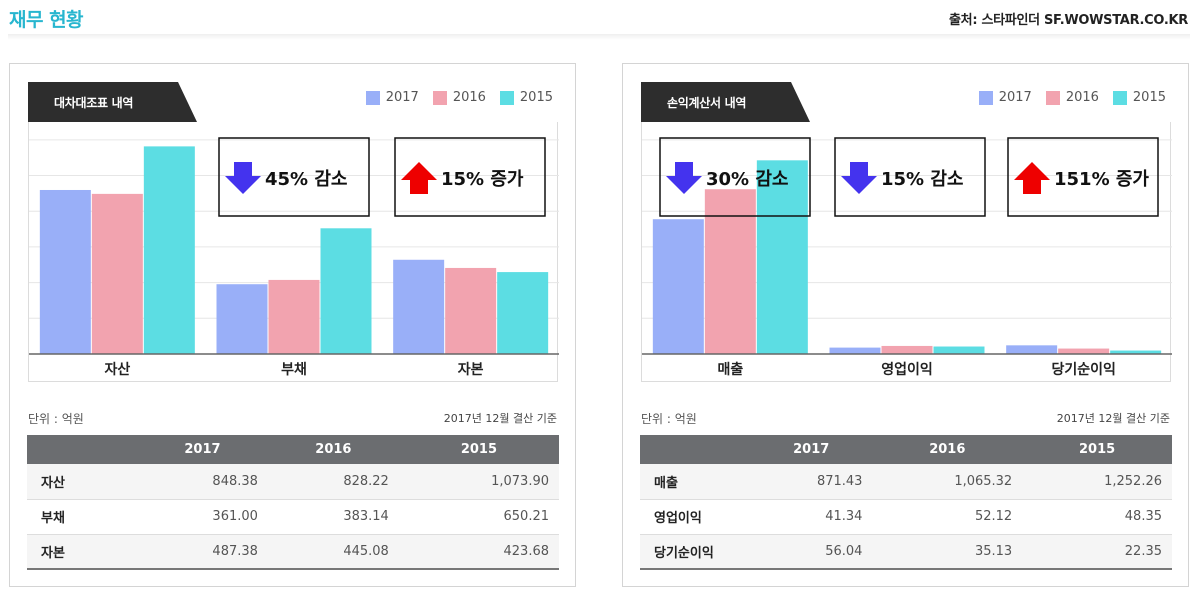 This screenshot has width=1200, height=600. I want to click on change-annotation: 30% 감소, so click(735, 177).